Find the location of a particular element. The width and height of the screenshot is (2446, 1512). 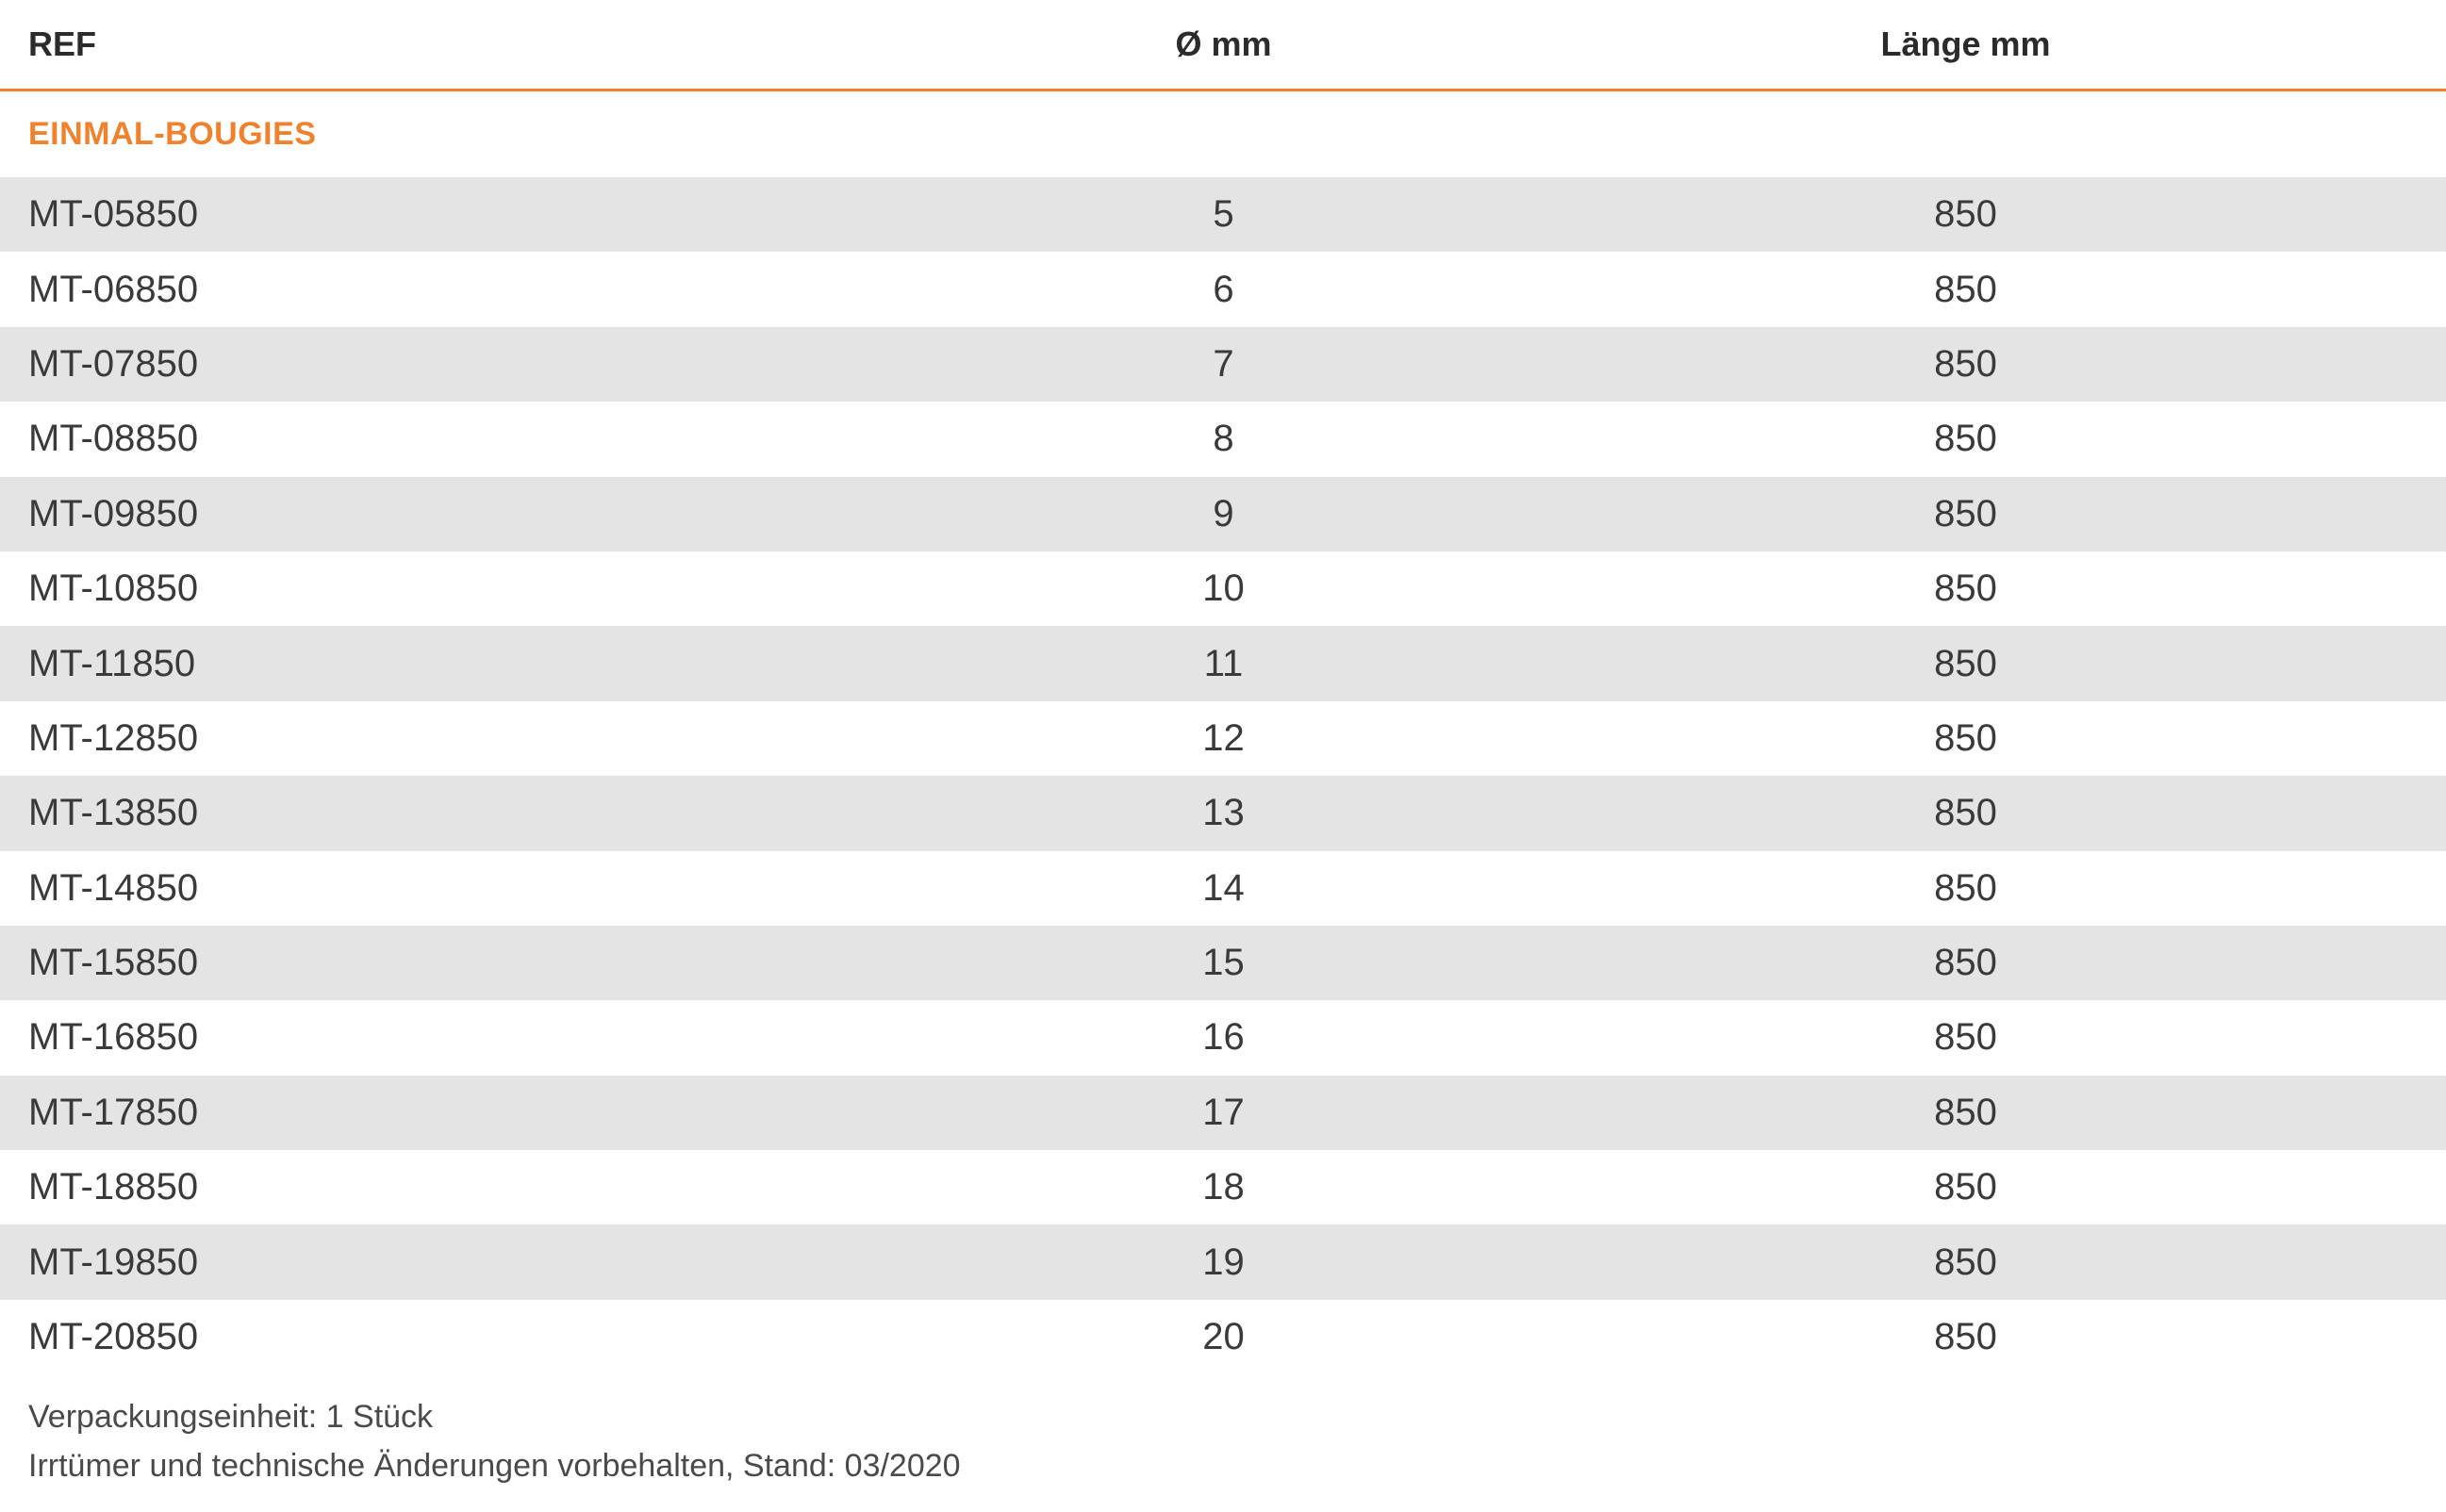

cell-ref: MT-06850 is located at coordinates (113, 289).